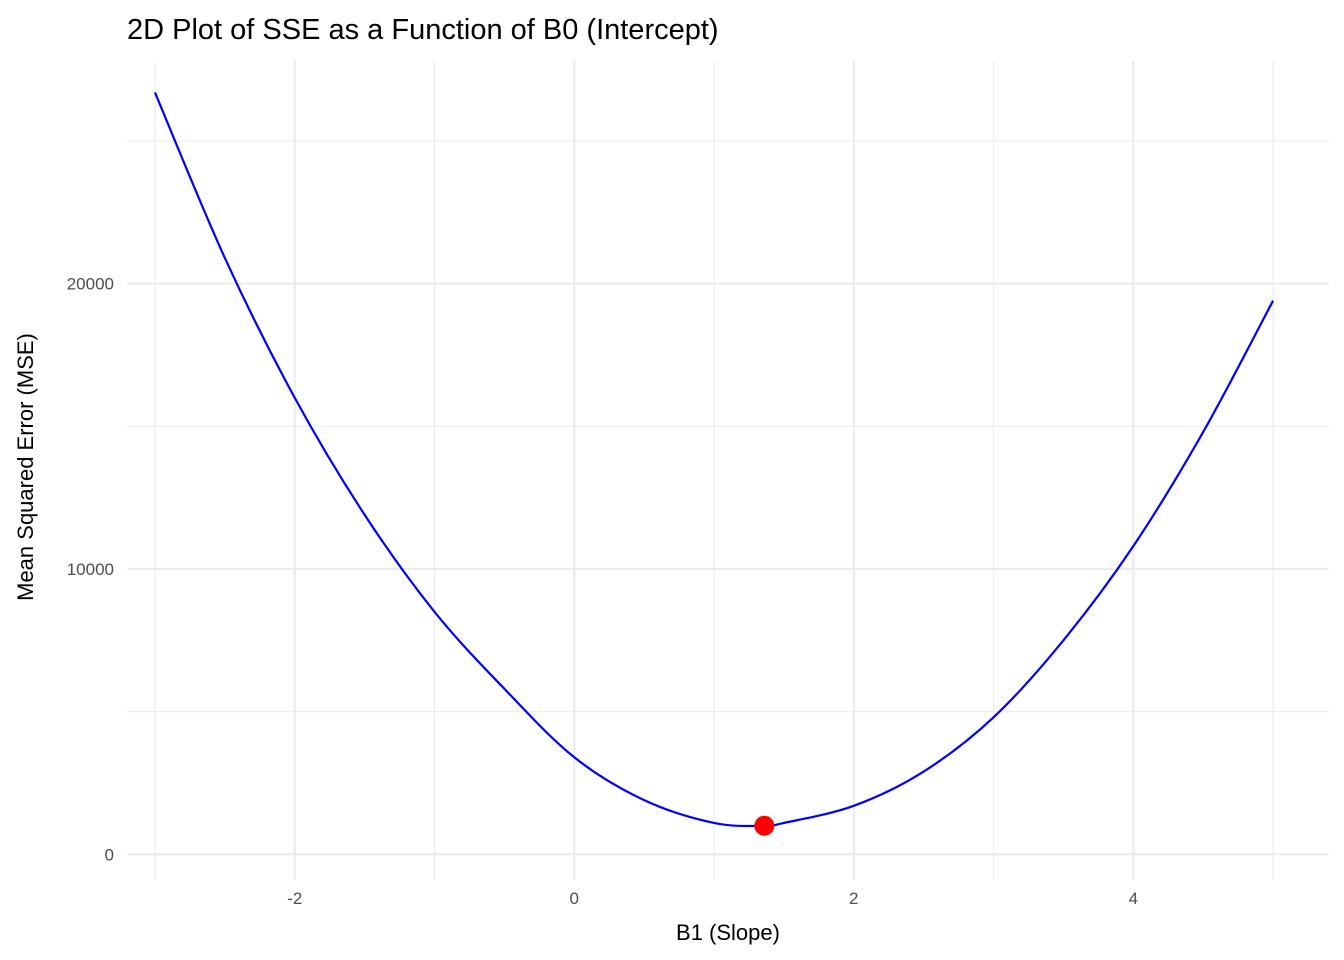 The height and width of the screenshot is (960, 1344). What do you see at coordinates (853, 898) in the screenshot?
I see `x-tick-label: 2` at bounding box center [853, 898].